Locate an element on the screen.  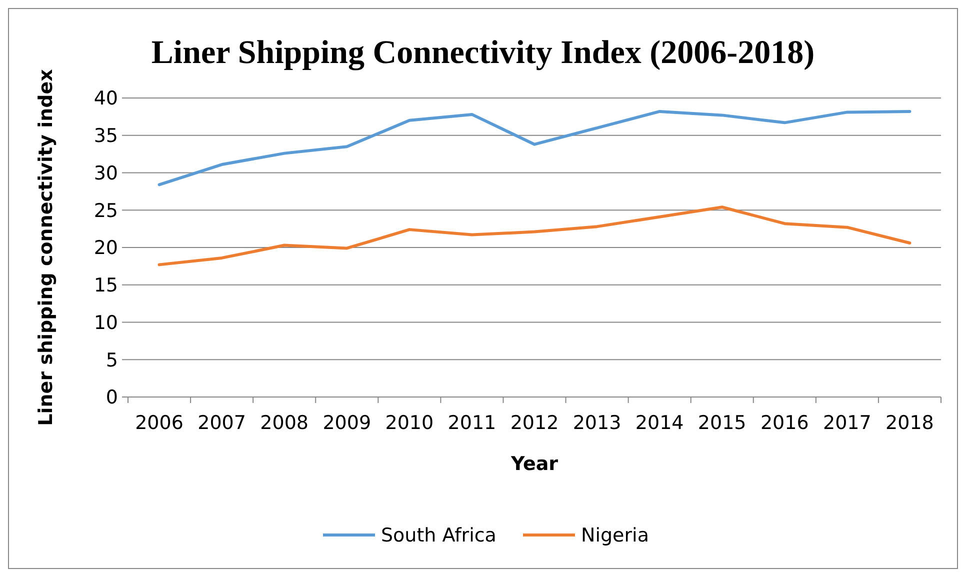
x-tick-label: 2014 is located at coordinates (659, 423).